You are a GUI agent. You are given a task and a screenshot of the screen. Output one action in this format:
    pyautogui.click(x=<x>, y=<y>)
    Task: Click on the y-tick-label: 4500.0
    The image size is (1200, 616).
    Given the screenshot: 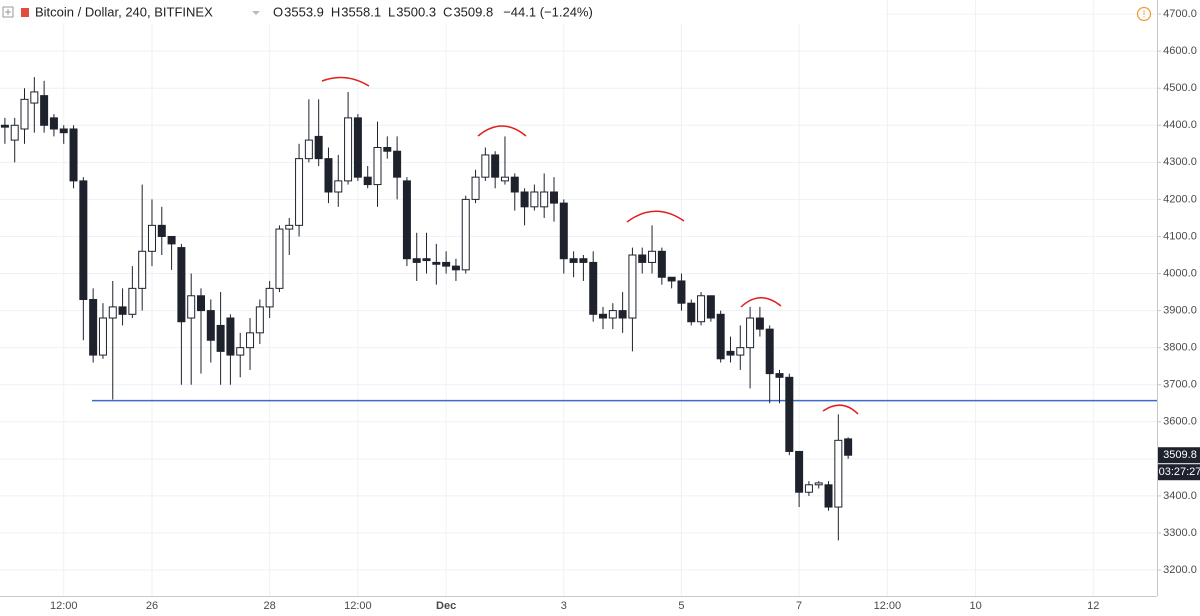 What is the action you would take?
    pyautogui.click(x=1180, y=88)
    